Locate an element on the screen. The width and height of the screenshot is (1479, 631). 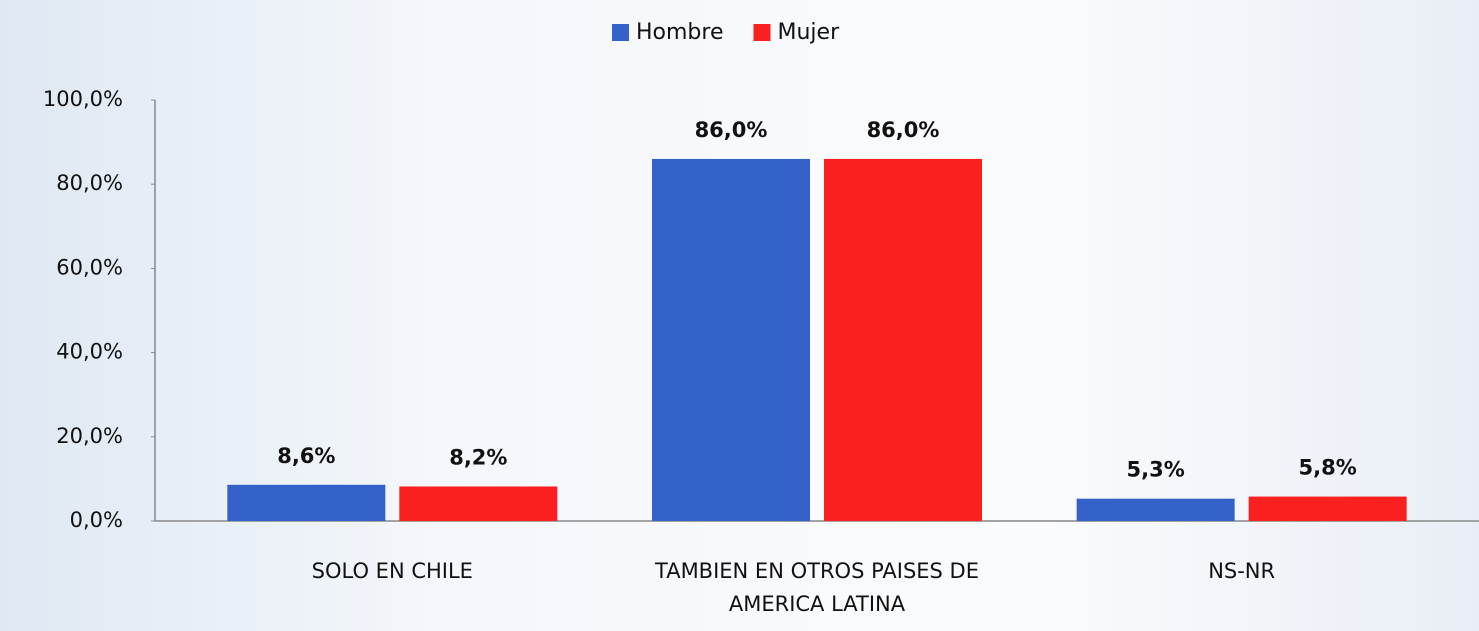
y-tick-label: 40,0% is located at coordinates (89, 352).